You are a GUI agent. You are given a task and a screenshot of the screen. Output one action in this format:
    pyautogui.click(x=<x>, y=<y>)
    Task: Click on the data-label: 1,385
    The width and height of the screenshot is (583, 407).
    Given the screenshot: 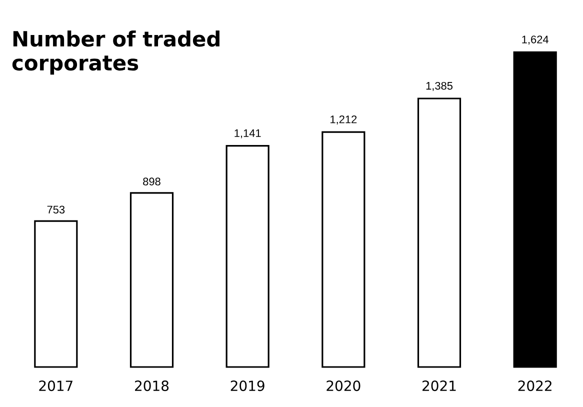 What is the action you would take?
    pyautogui.click(x=439, y=86)
    